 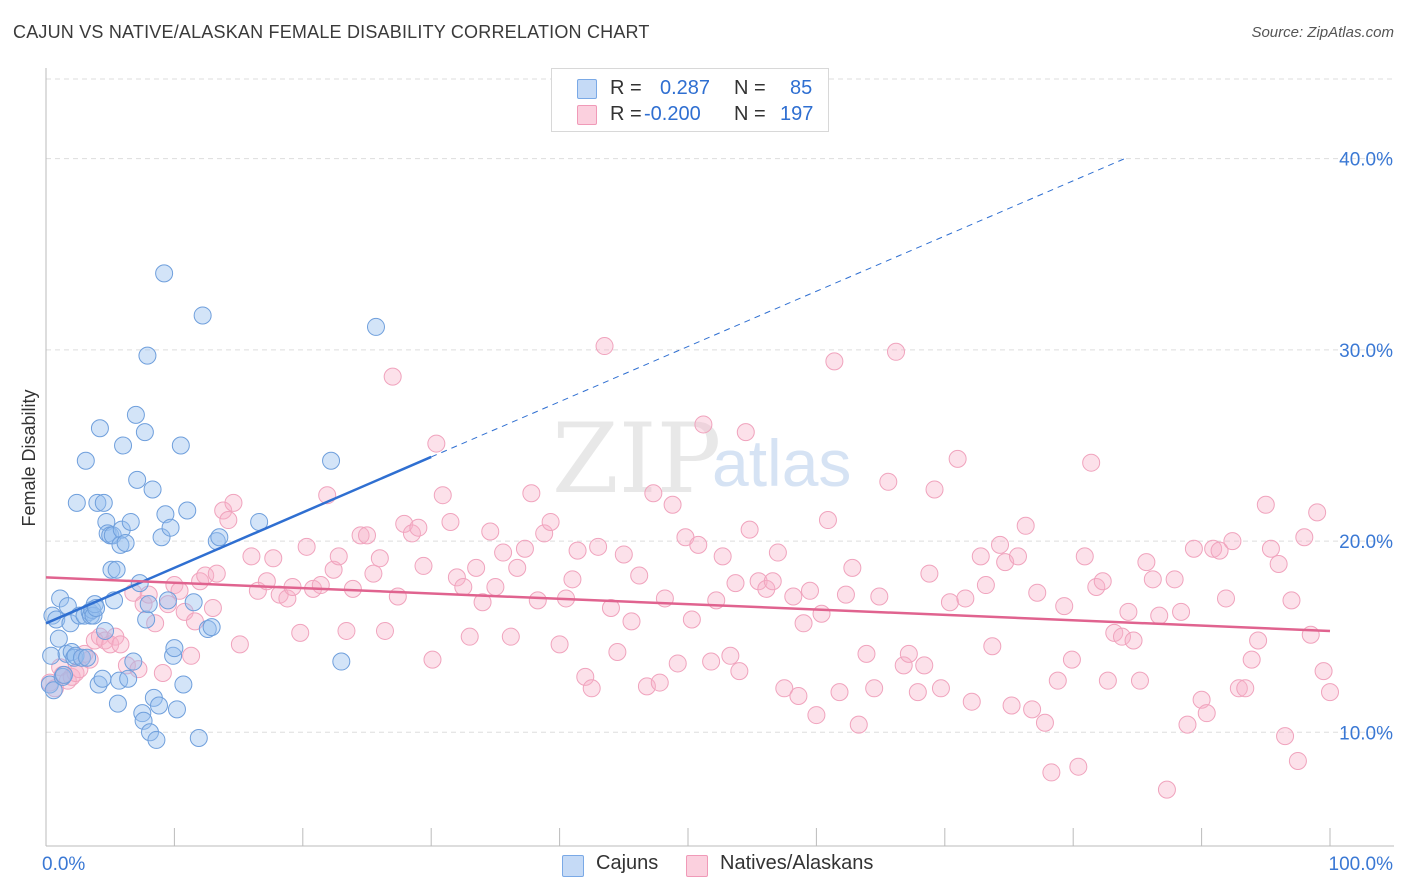 What do you see at coordinates (697, 866) in the screenshot?
I see `natives-swatch` at bounding box center [697, 866].